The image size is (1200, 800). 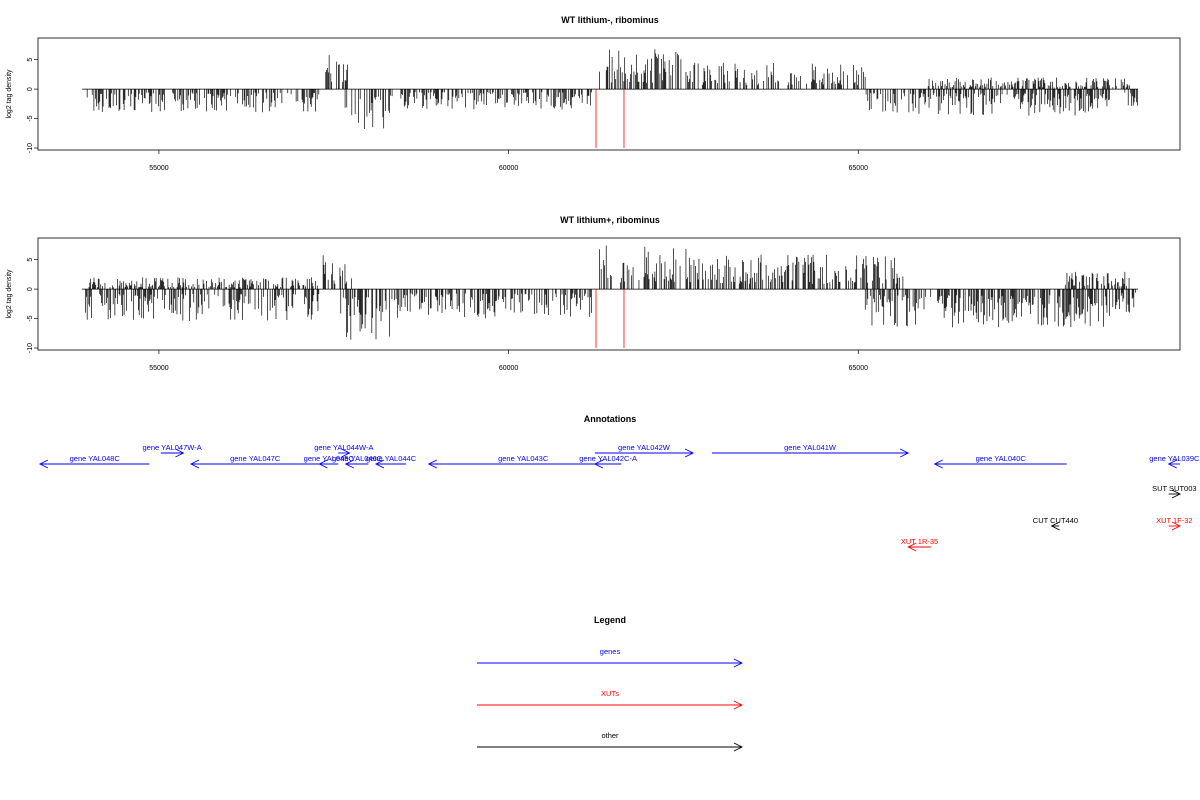 What do you see at coordinates (1174, 458) in the screenshot?
I see `feature-label: gene YAL039C` at bounding box center [1174, 458].